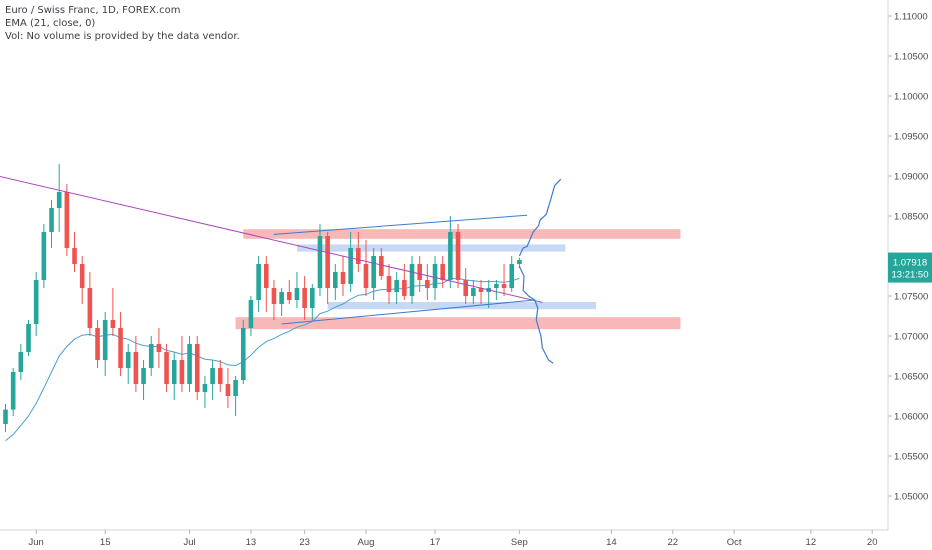 The image size is (932, 550). Describe the element at coordinates (435, 542) in the screenshot. I see `time-tick-label: 17` at that location.